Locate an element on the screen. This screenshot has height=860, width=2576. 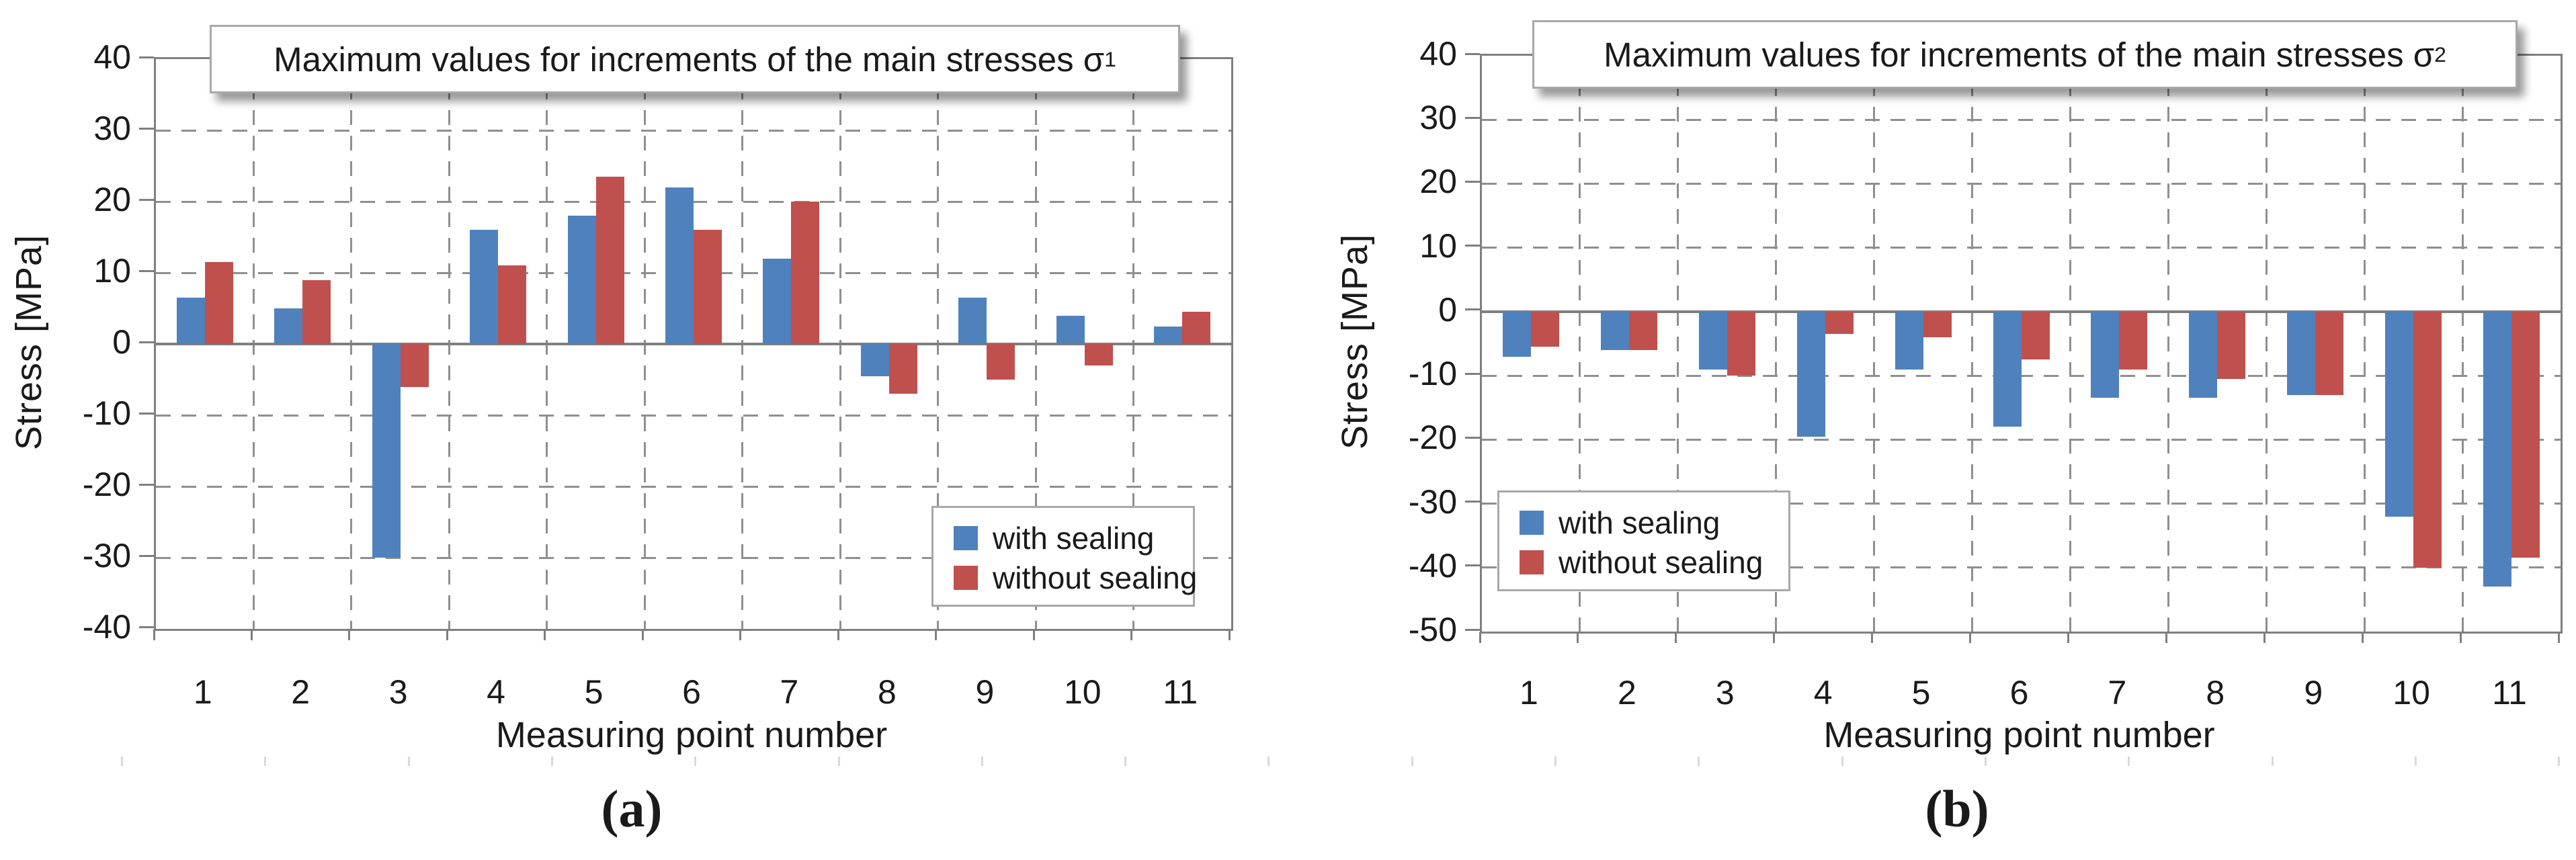
legend-a: with sealing without sealing is located at coordinates (1064, 556).